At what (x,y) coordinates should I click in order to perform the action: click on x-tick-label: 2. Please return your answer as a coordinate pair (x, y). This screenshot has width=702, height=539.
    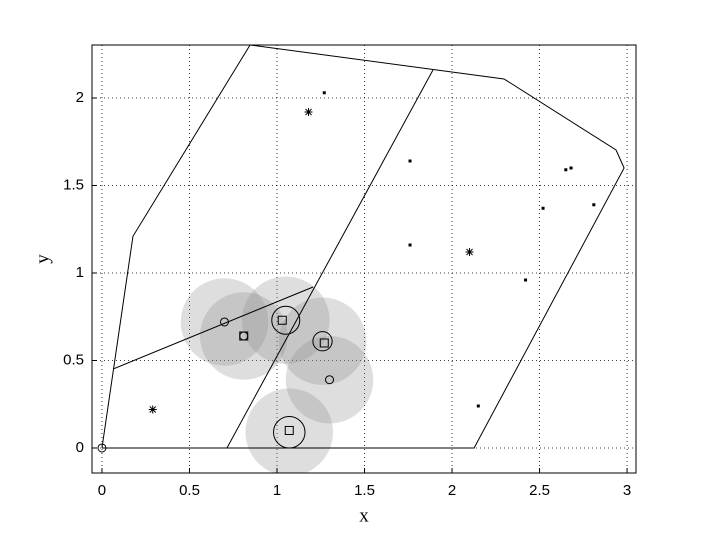
    Looking at the image, I should click on (452, 490).